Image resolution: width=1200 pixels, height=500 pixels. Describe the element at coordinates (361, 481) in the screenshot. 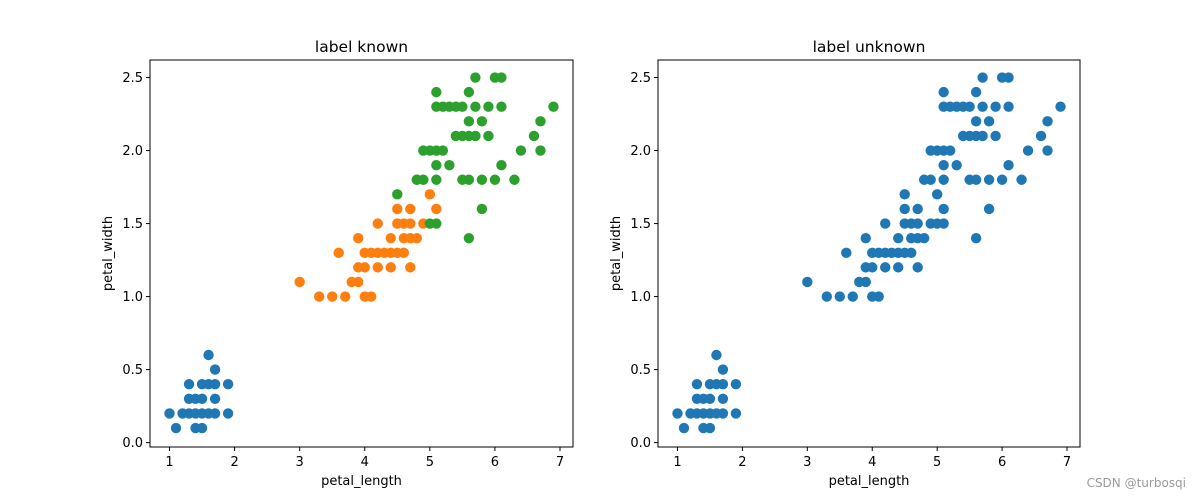

I see `x-axis-label: petal_length` at that location.